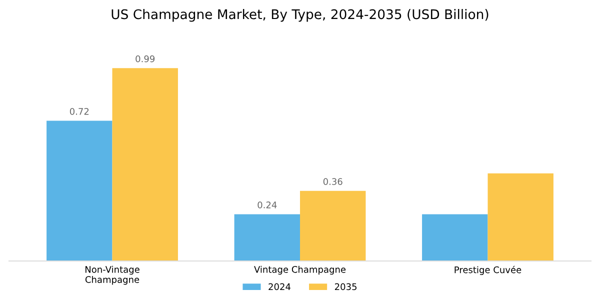 The image size is (600, 300). What do you see at coordinates (488, 270) in the screenshot?
I see `x-tick-label: Prestige Cuvée` at bounding box center [488, 270].